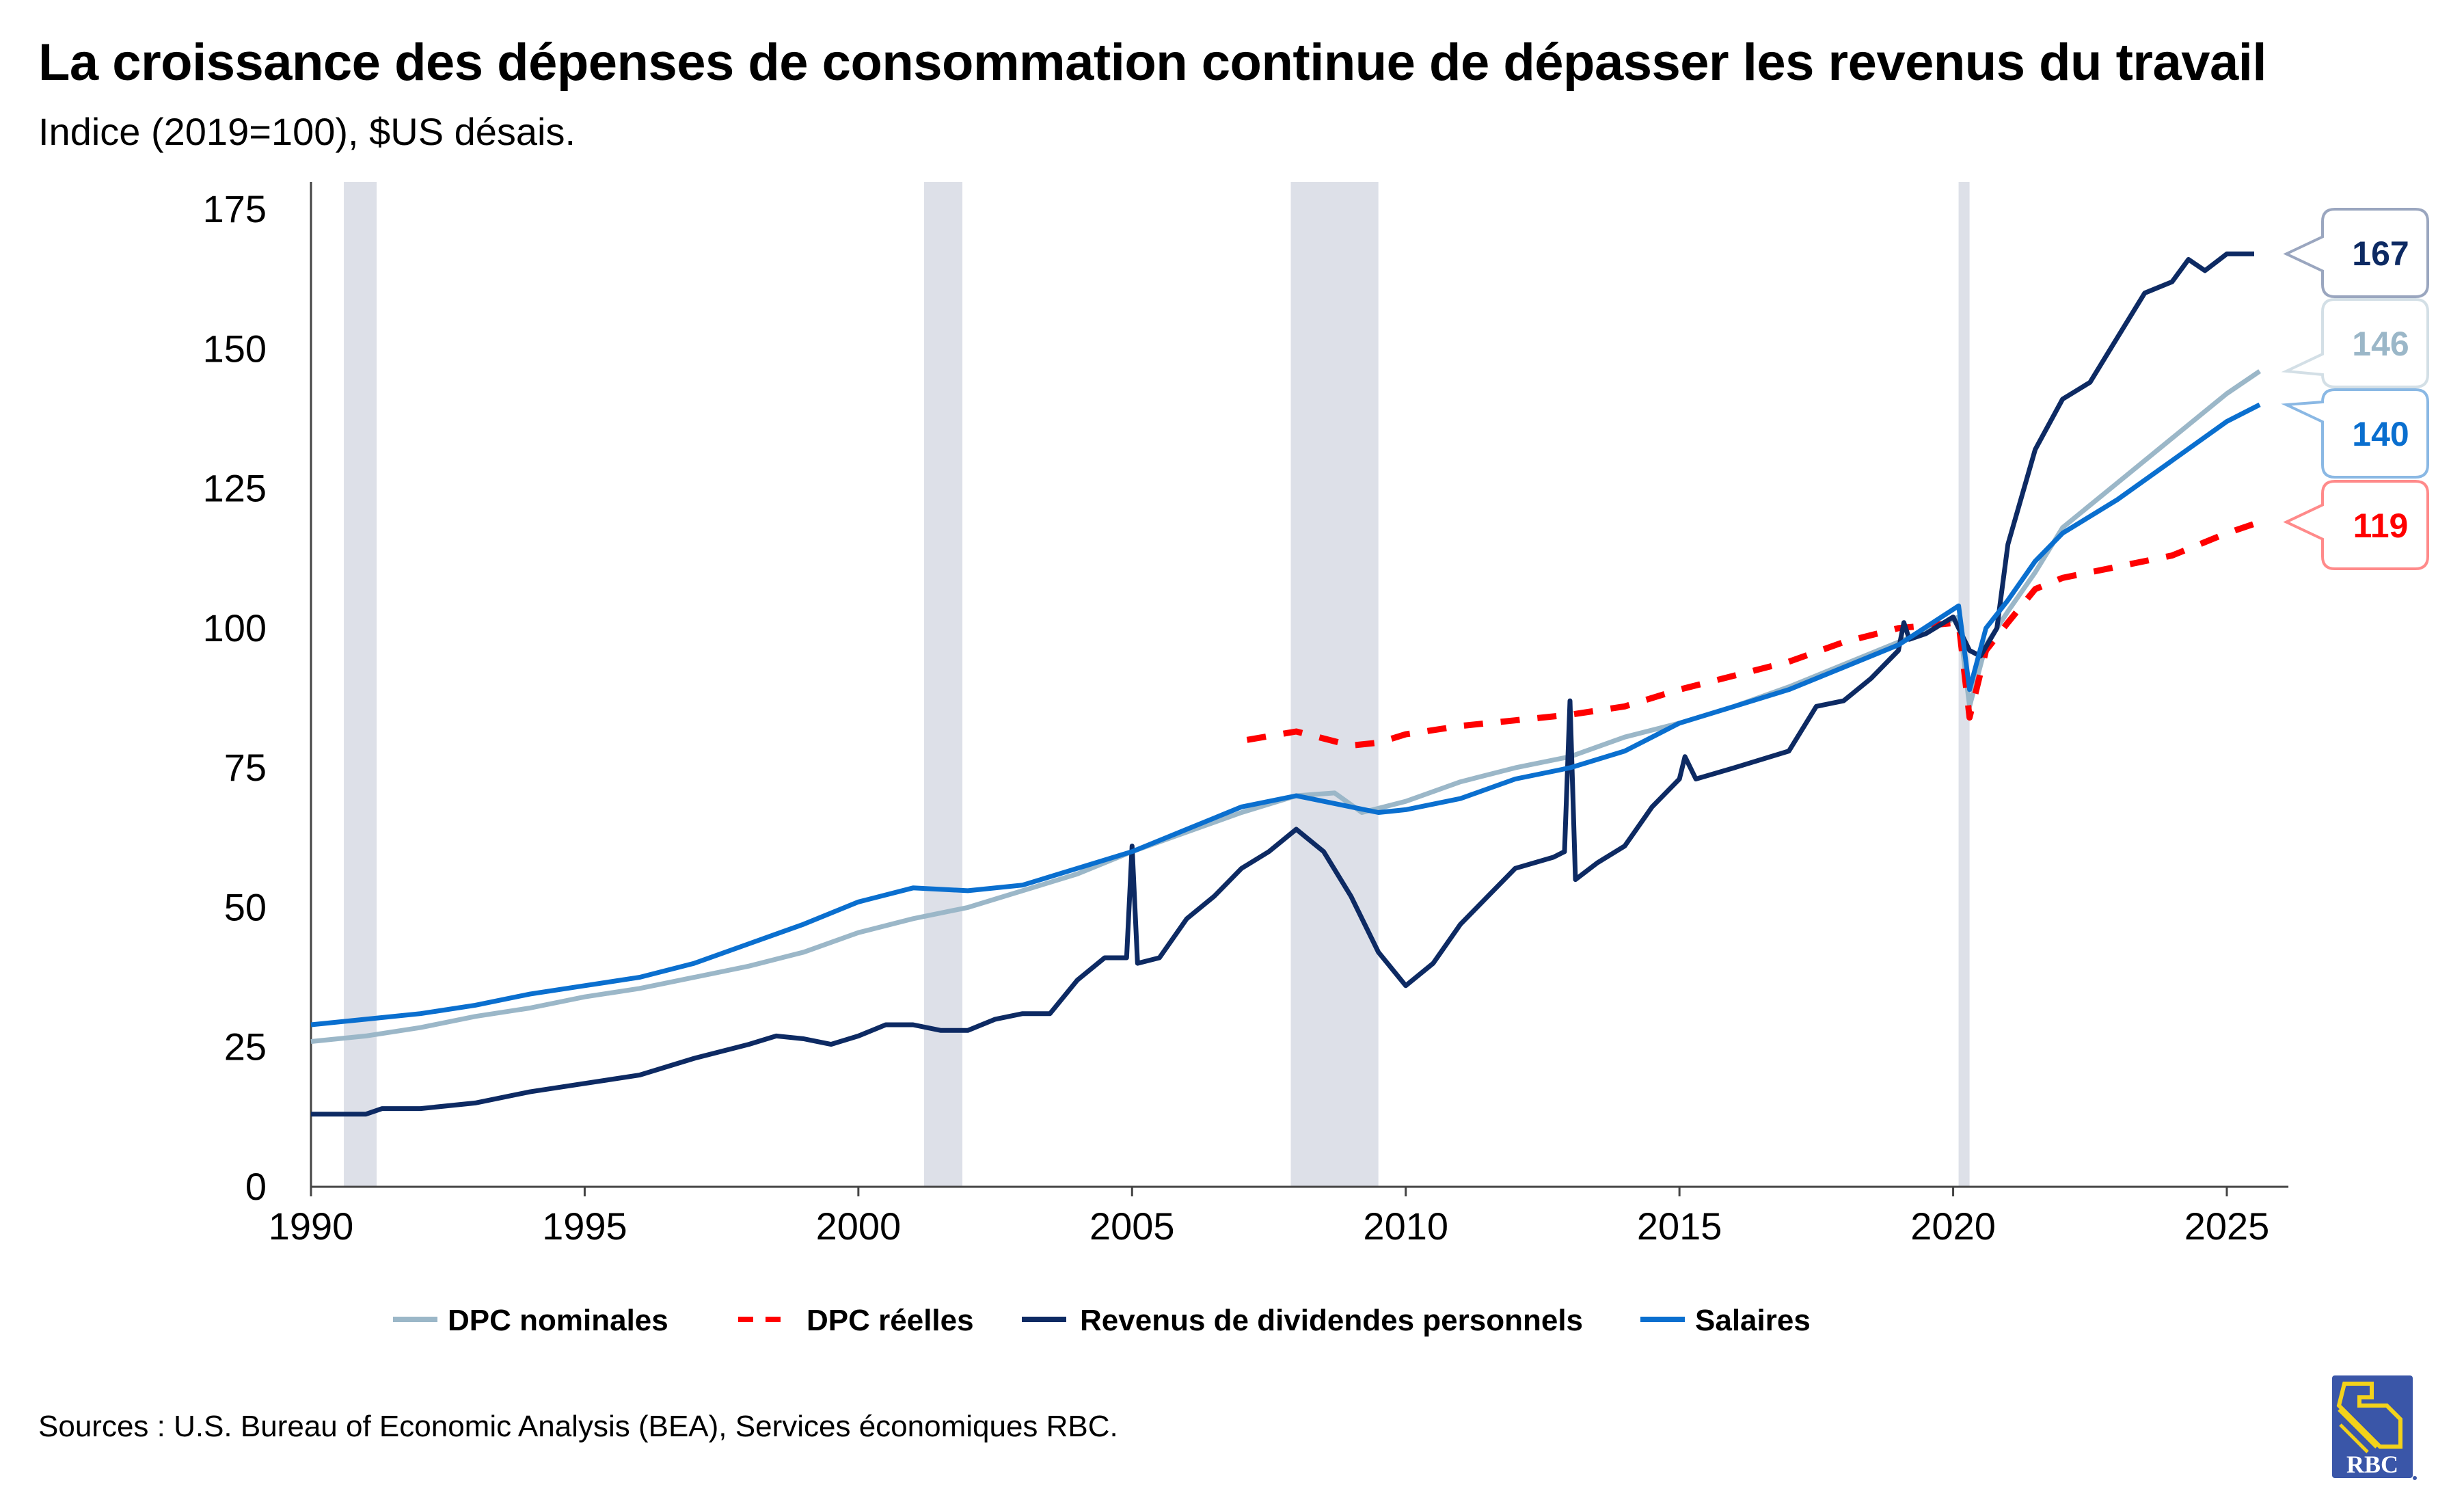 The width and height of the screenshot is (2464, 1504). Describe the element at coordinates (2380, 254) in the screenshot. I see `end-label-value: 167` at that location.